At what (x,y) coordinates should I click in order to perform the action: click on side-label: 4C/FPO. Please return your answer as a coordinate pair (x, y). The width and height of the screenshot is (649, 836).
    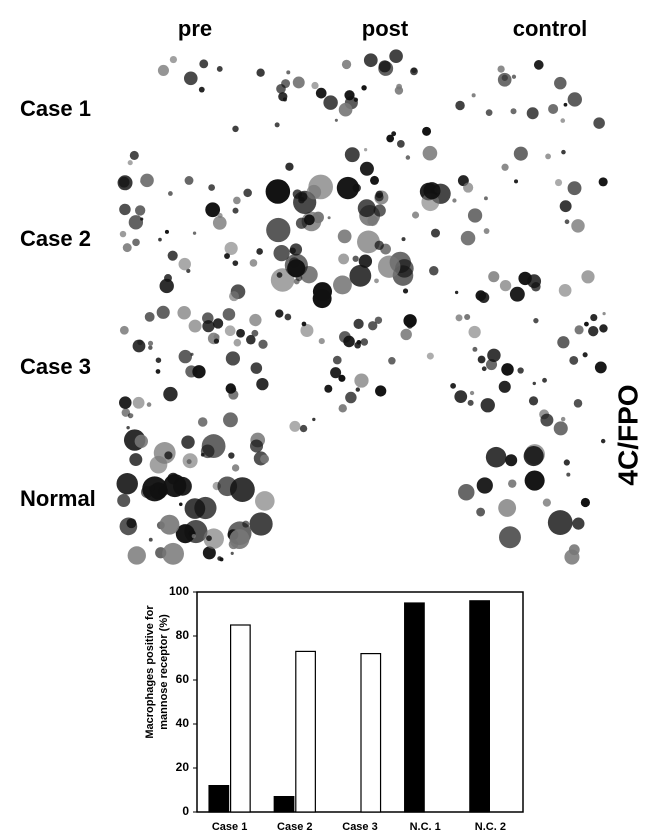
    Looking at the image, I should click on (627, 434).